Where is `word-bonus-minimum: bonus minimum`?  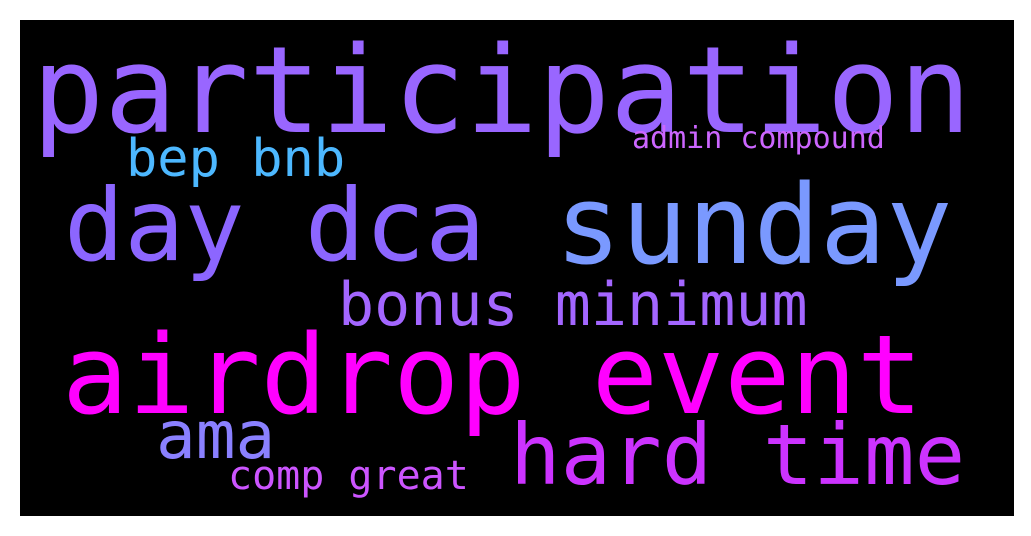
word-bonus-minimum: bonus minimum is located at coordinates (573, 305).